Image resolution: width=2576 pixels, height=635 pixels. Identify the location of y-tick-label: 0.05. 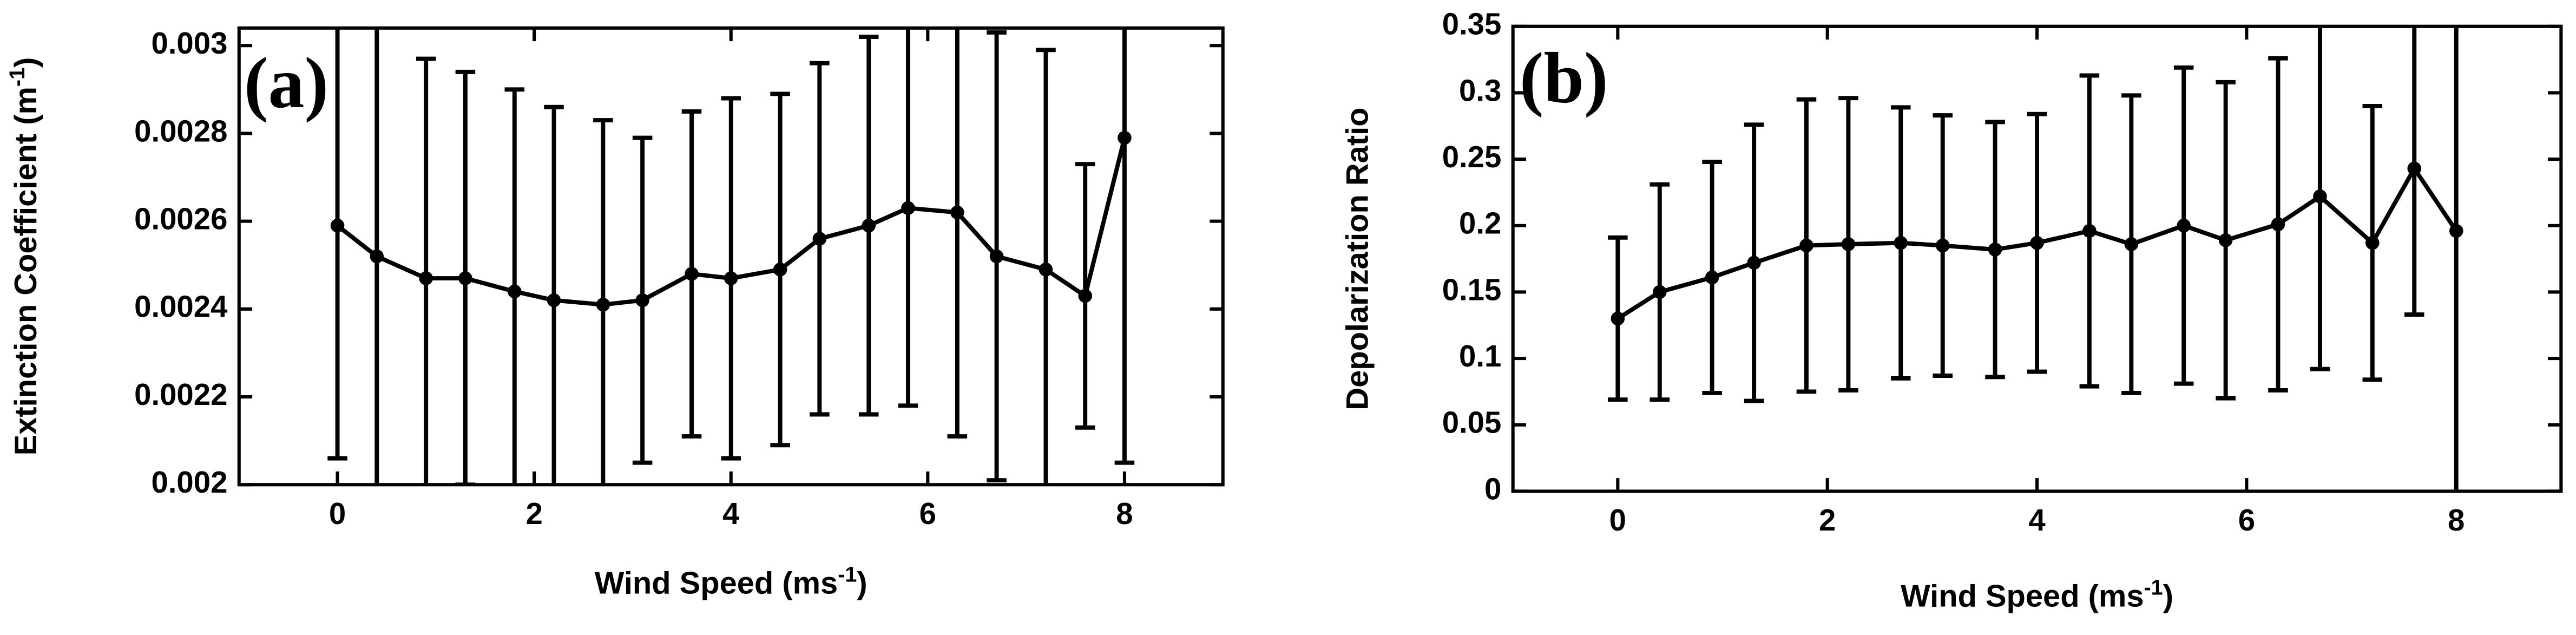
(1472, 422).